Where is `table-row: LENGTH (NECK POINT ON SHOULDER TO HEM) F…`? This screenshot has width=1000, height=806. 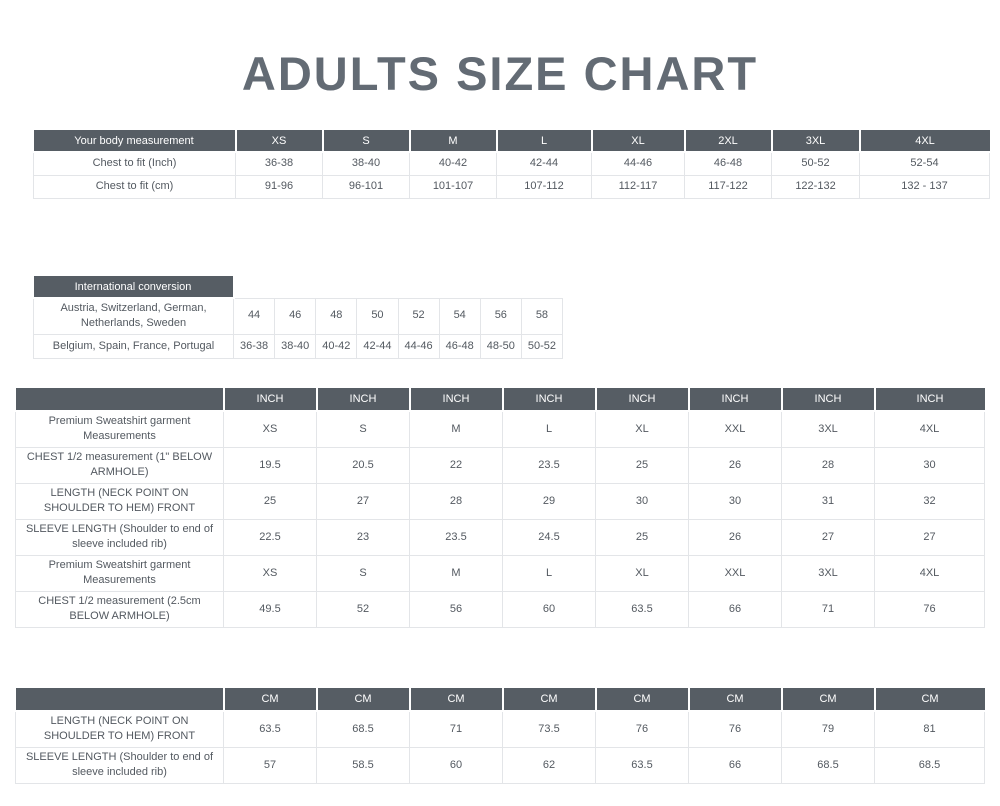 table-row: LENGTH (NECK POINT ON SHOULDER TO HEM) F… is located at coordinates (500, 501).